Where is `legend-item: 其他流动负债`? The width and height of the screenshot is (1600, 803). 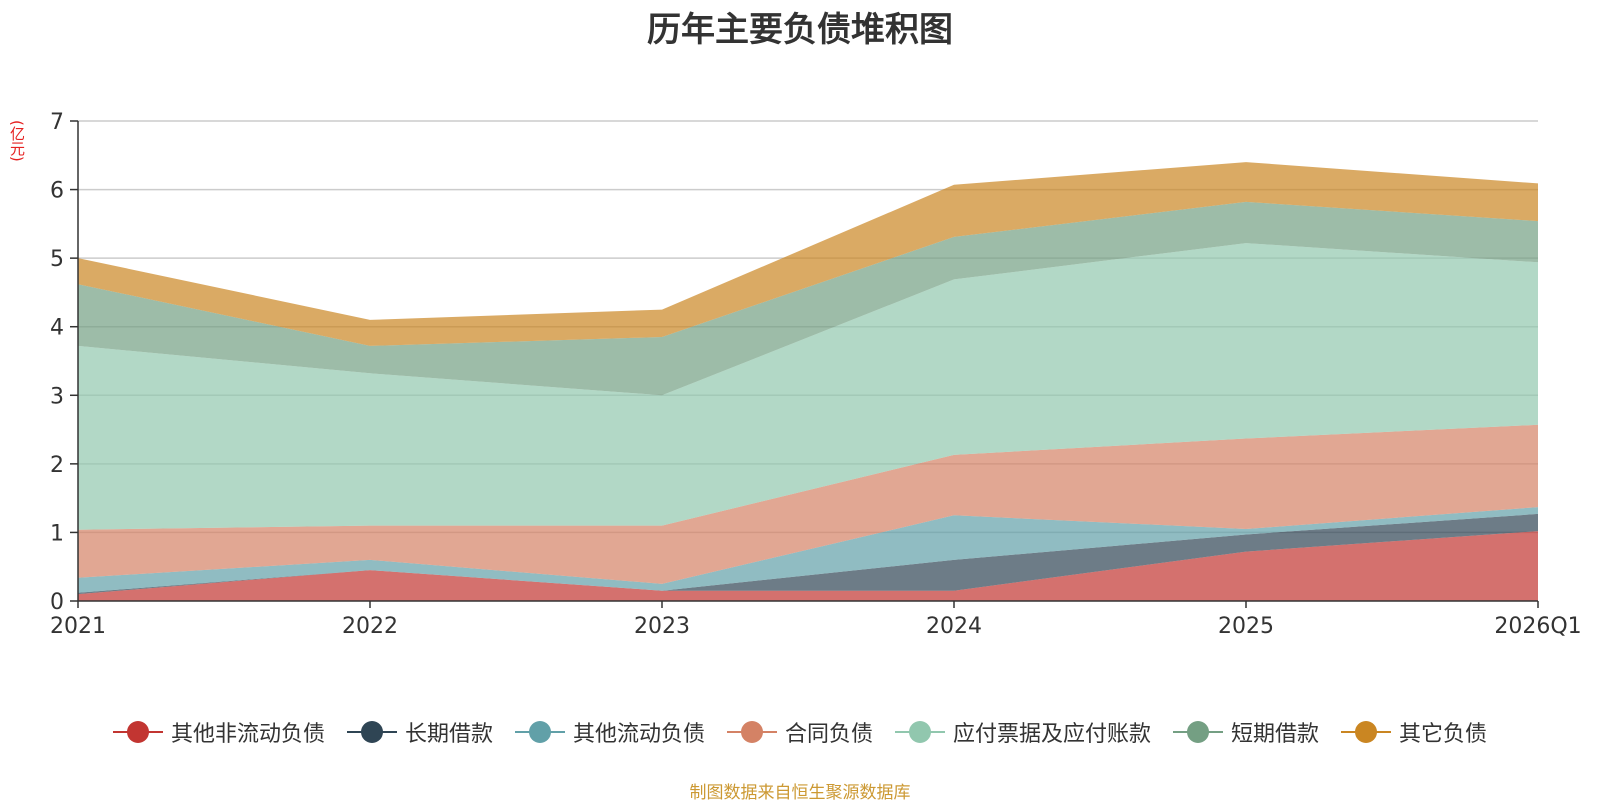
legend-item: 其他流动负债 is located at coordinates (609, 732).